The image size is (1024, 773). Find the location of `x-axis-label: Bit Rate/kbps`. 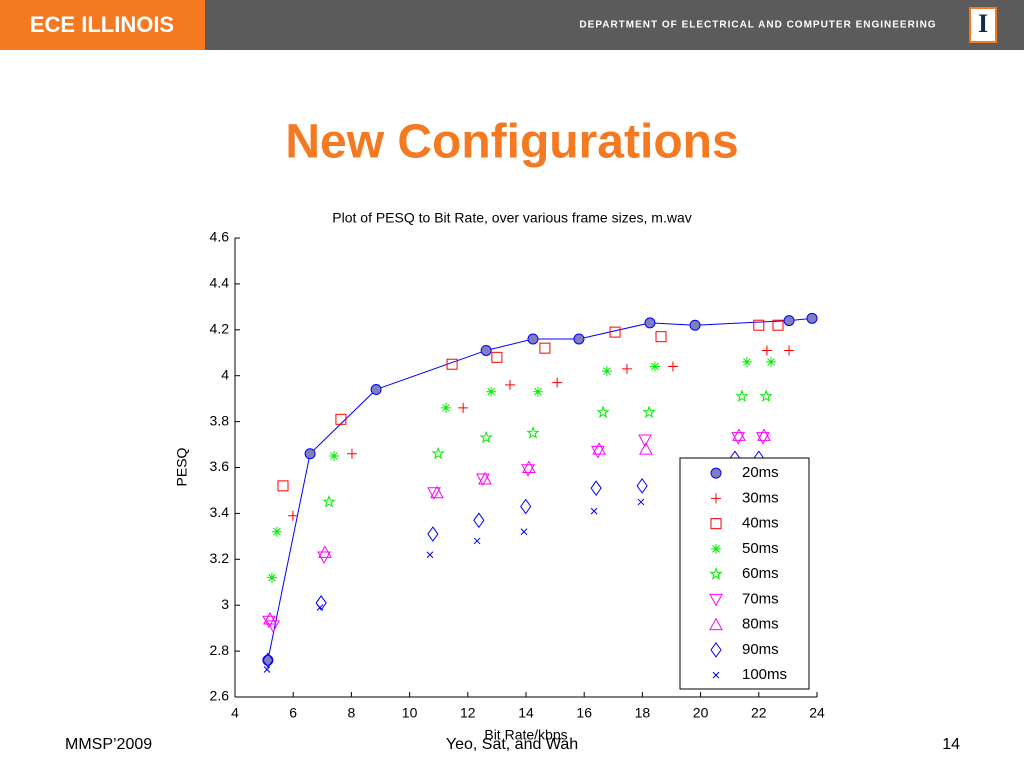

x-axis-label: Bit Rate/kbps is located at coordinates (525, 735).